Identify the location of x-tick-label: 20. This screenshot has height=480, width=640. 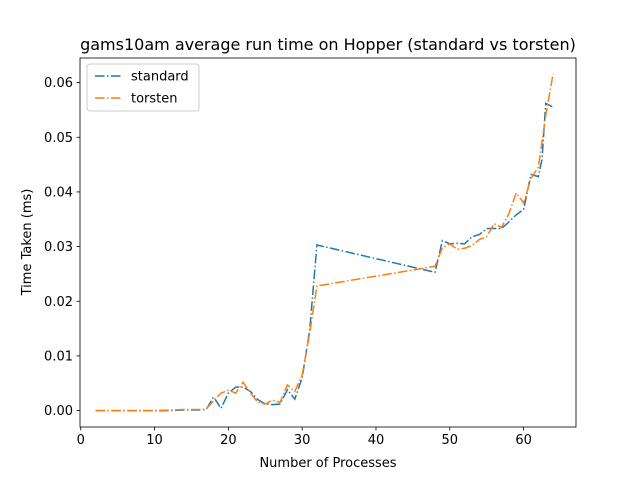
(228, 440).